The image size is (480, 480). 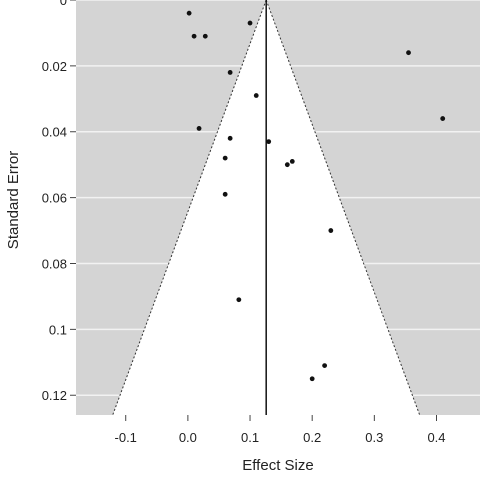 I want to click on y-tick-label: 0.12, so click(x=54, y=395).